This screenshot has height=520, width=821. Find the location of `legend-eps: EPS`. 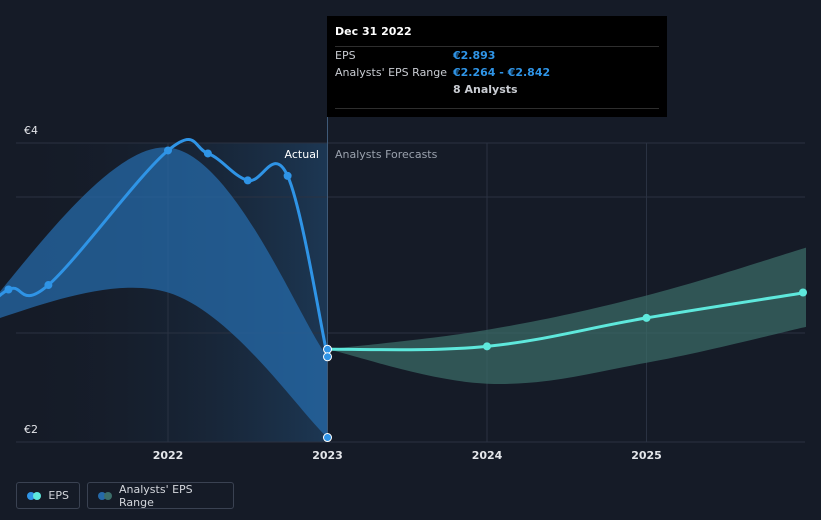

legend-eps: EPS is located at coordinates (48, 495).